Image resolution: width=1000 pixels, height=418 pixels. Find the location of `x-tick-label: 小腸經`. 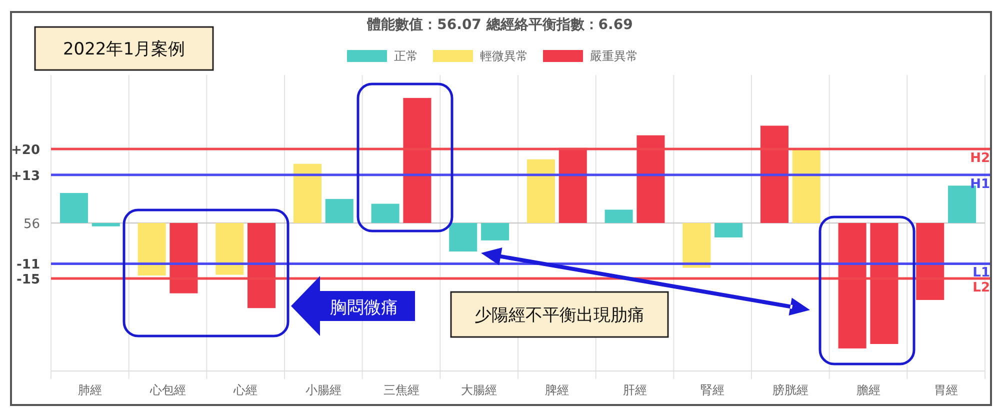

x-tick-label: 小腸經 is located at coordinates (323, 390).